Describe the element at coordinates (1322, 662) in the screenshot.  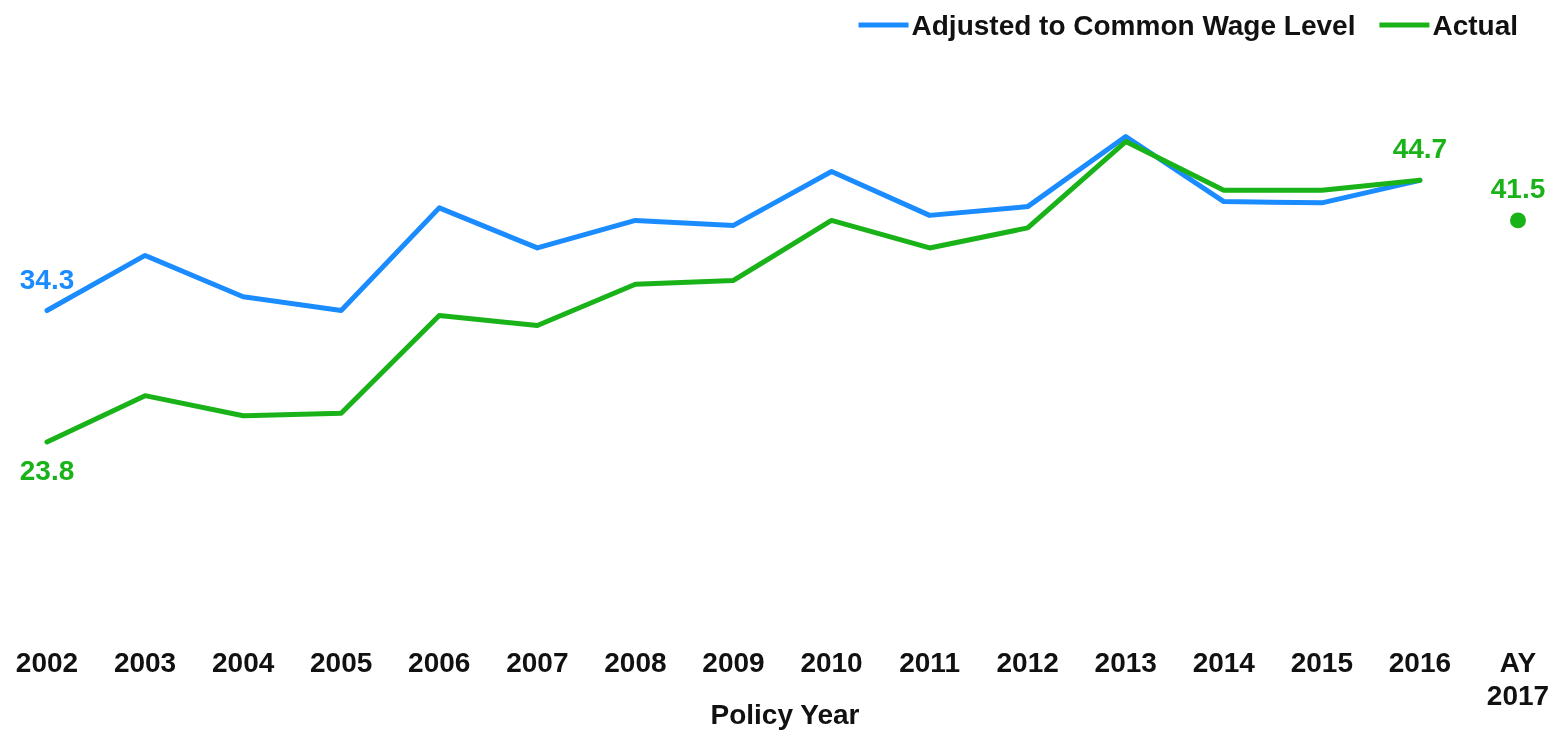
I see `x-tick-label: 2015` at that location.